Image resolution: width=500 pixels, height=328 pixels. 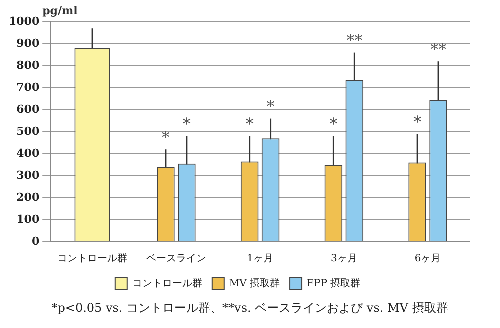 I want to click on y-tick-label: 1000, so click(x=24, y=21).